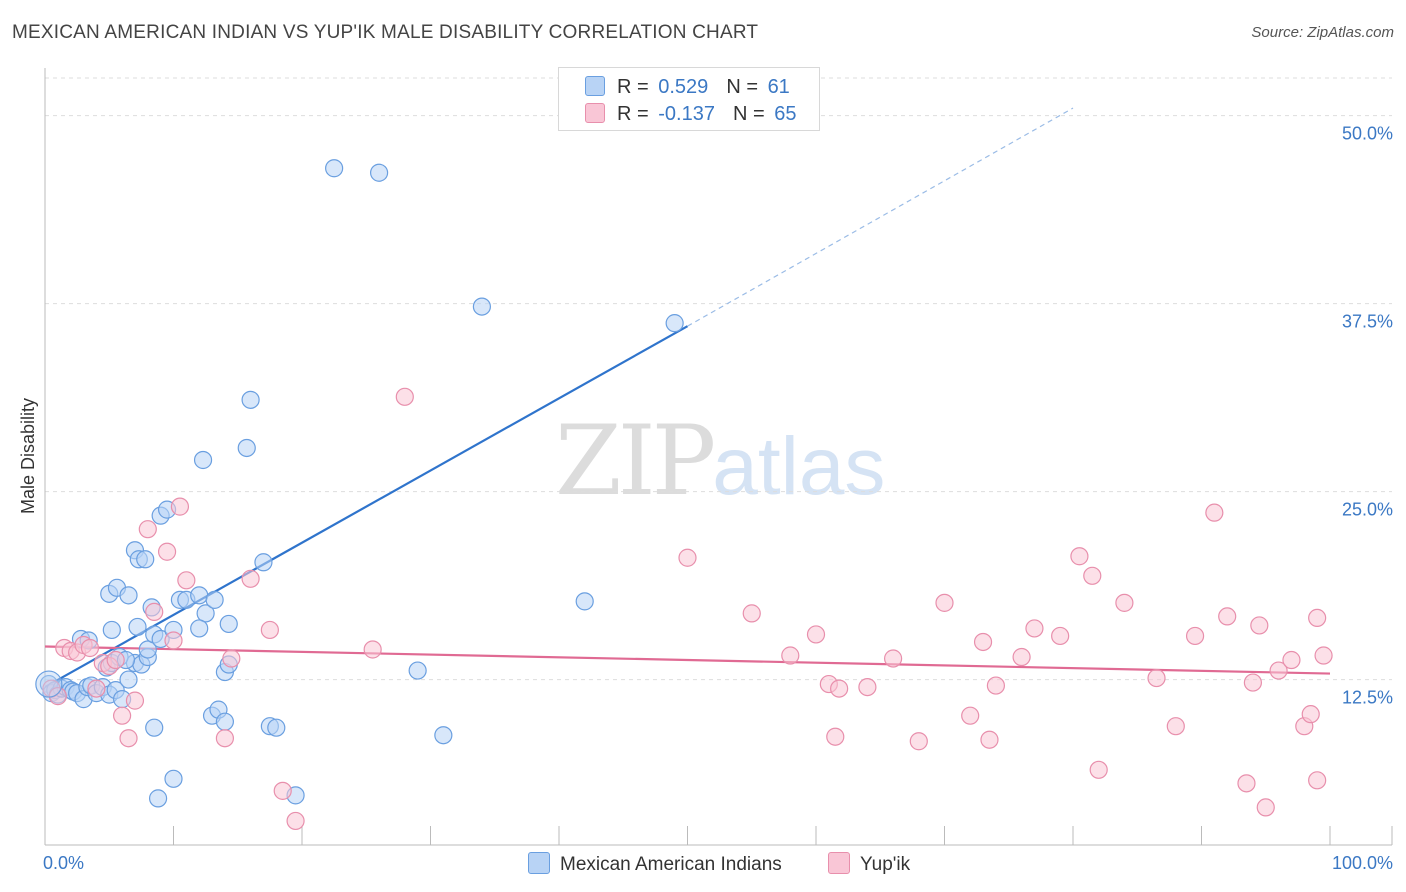 This screenshot has height=892, width=1406. What do you see at coordinates (885, 864) in the screenshot?
I see `series-legend-label: Yup'ik` at bounding box center [885, 864].